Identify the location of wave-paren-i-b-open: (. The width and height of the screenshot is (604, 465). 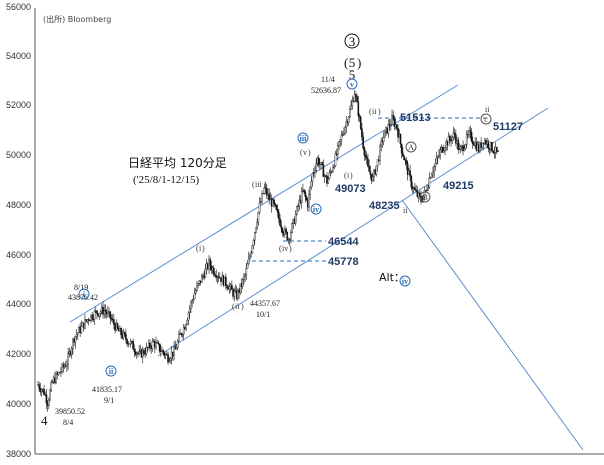
(345, 175).